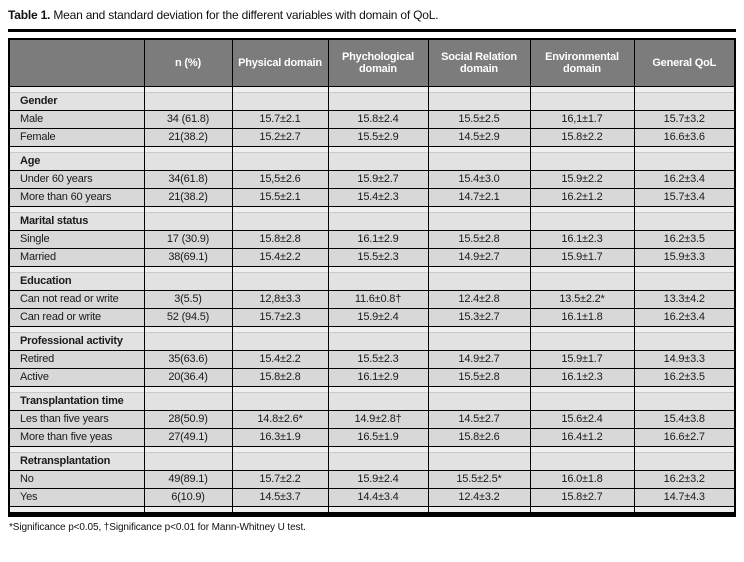 This screenshot has width=744, height=562. Describe the element at coordinates (479, 359) in the screenshot. I see `value-cell: 14.9±2.7` at that location.